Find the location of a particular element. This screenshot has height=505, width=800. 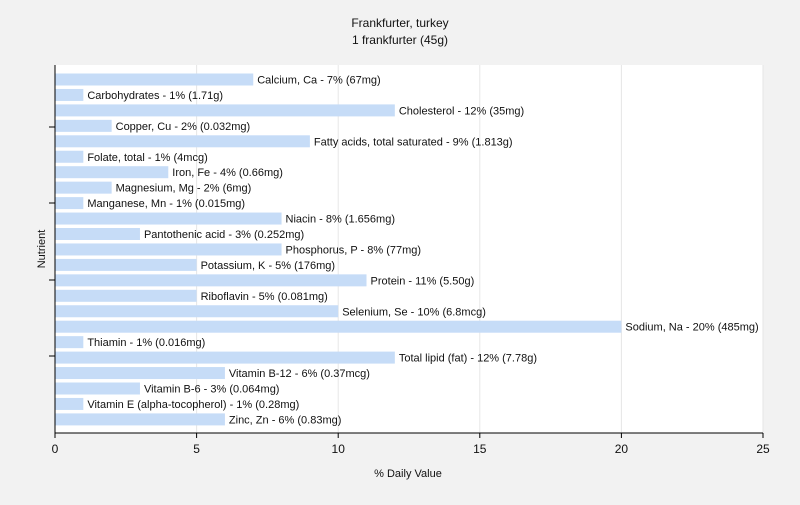

bar-label: Protein - 11% (5.50g) is located at coordinates (423, 281).